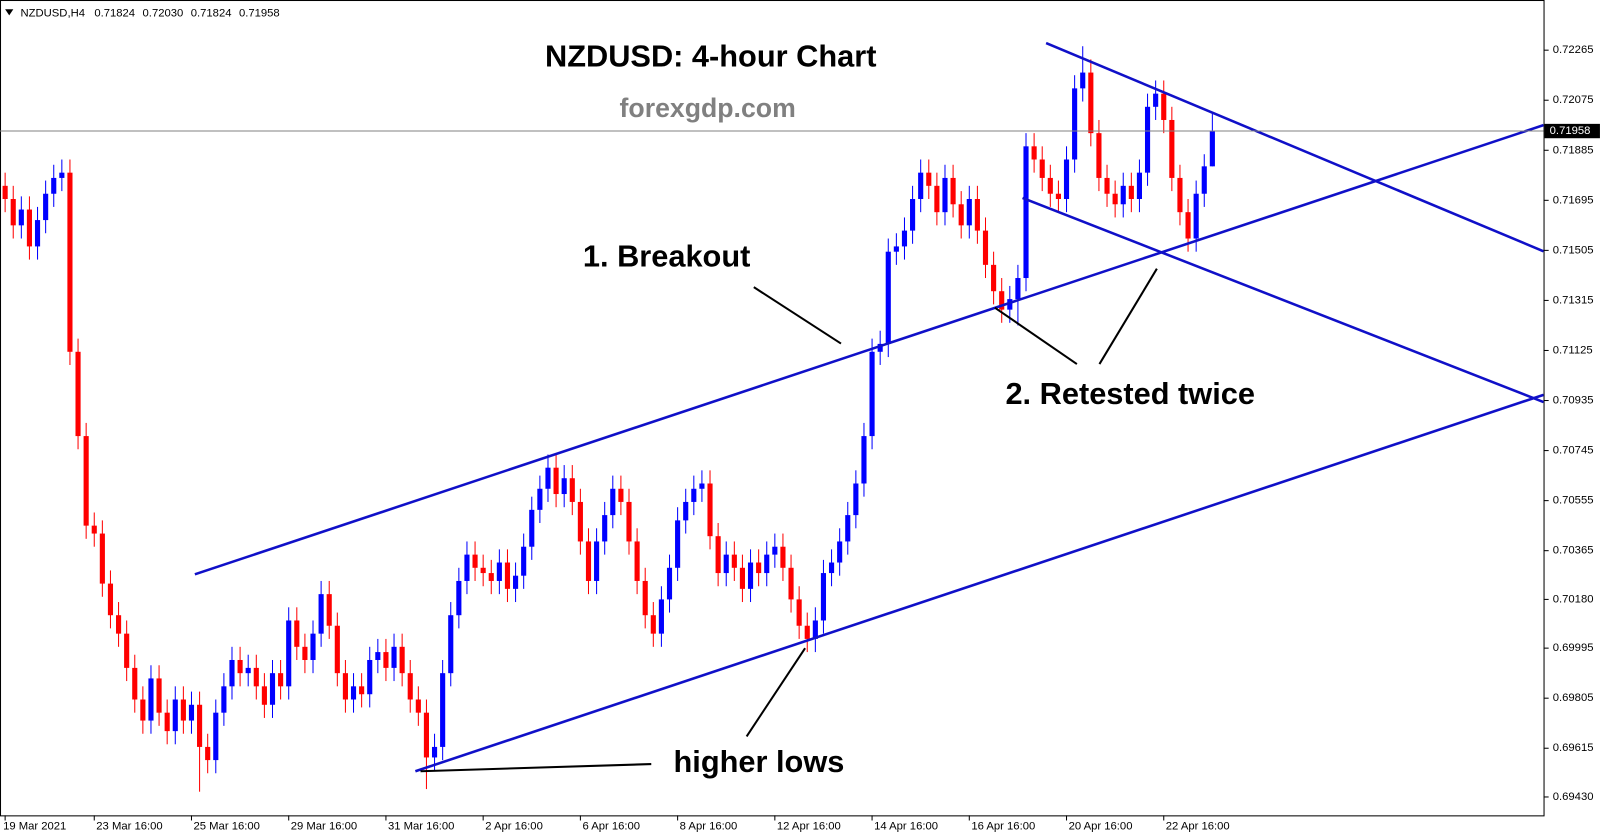 Image resolution: width=1603 pixels, height=838 pixels. I want to click on collapse-icon, so click(9, 12).